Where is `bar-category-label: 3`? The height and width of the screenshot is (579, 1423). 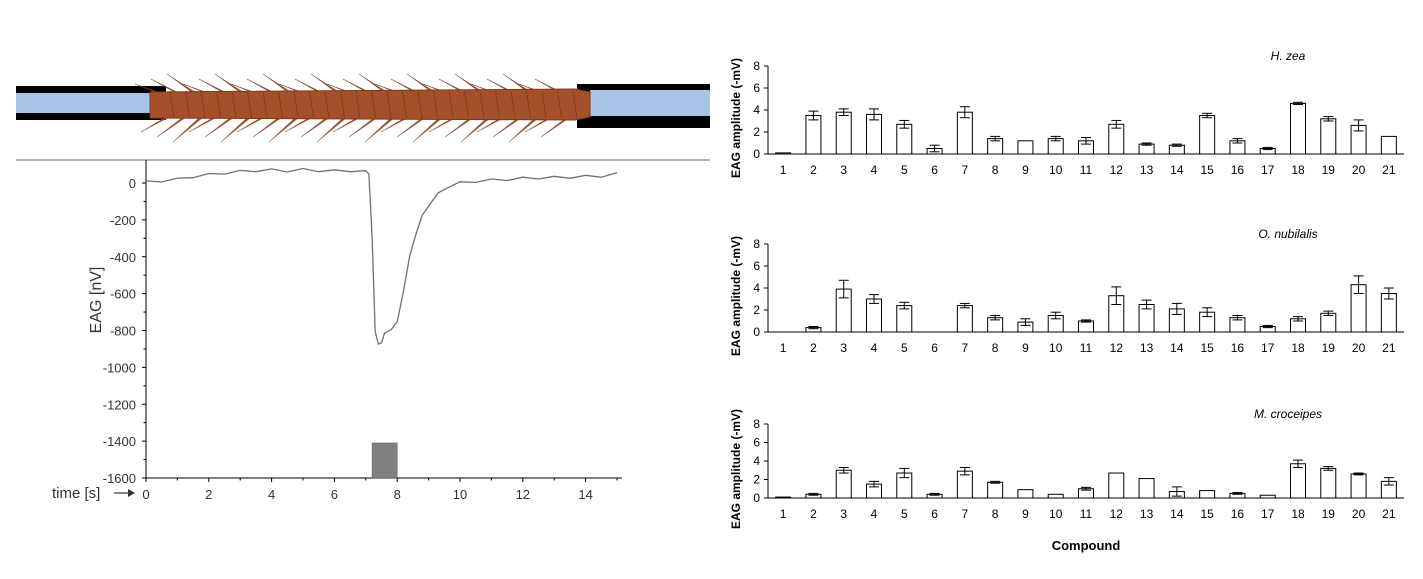
bar-category-label: 3 is located at coordinates (843, 514).